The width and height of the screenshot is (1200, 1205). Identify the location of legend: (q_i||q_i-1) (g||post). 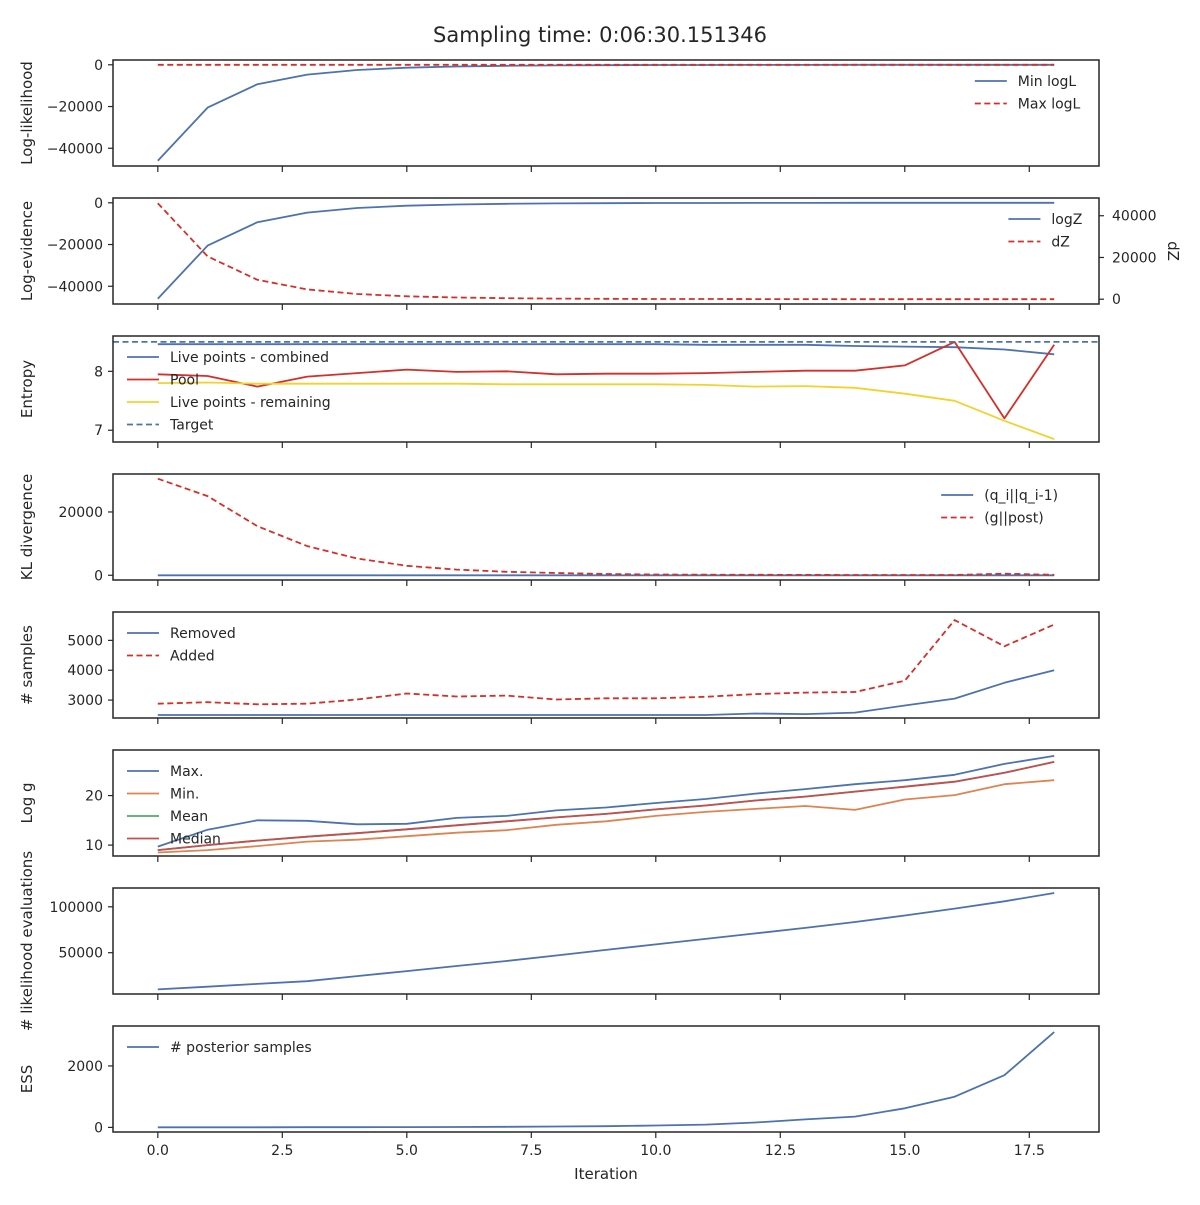
(999, 507).